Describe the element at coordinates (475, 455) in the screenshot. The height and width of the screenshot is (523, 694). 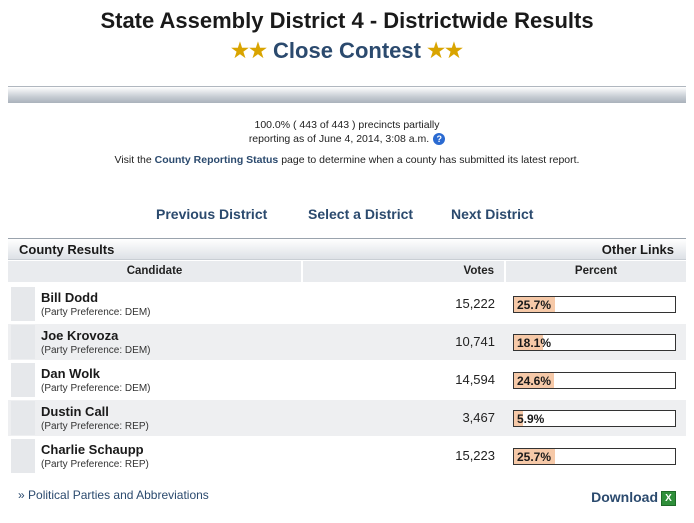
I see `vote-count: 15,223` at that location.